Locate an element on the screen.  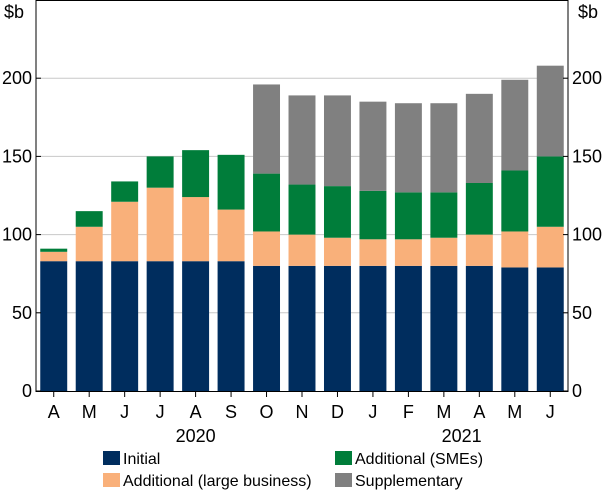
x-tick-label: S is located at coordinates (231, 412).